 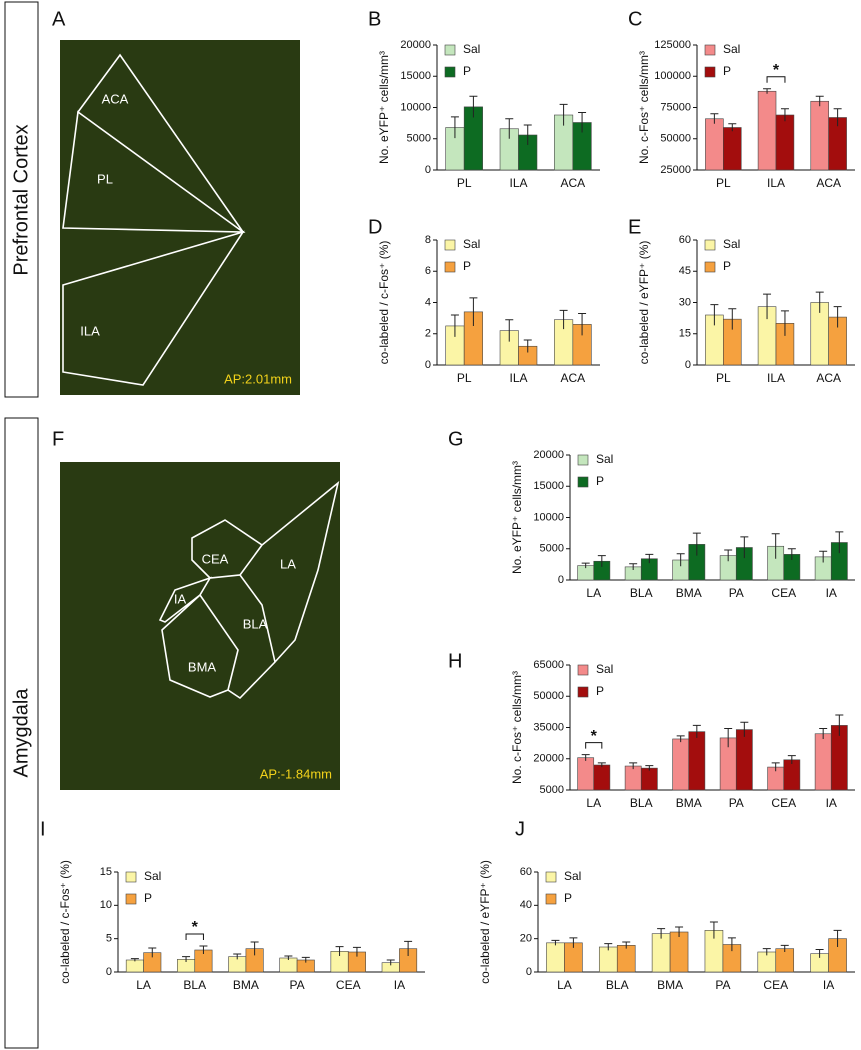 I want to click on y-tick-label: 5, so click(x=109, y=939).